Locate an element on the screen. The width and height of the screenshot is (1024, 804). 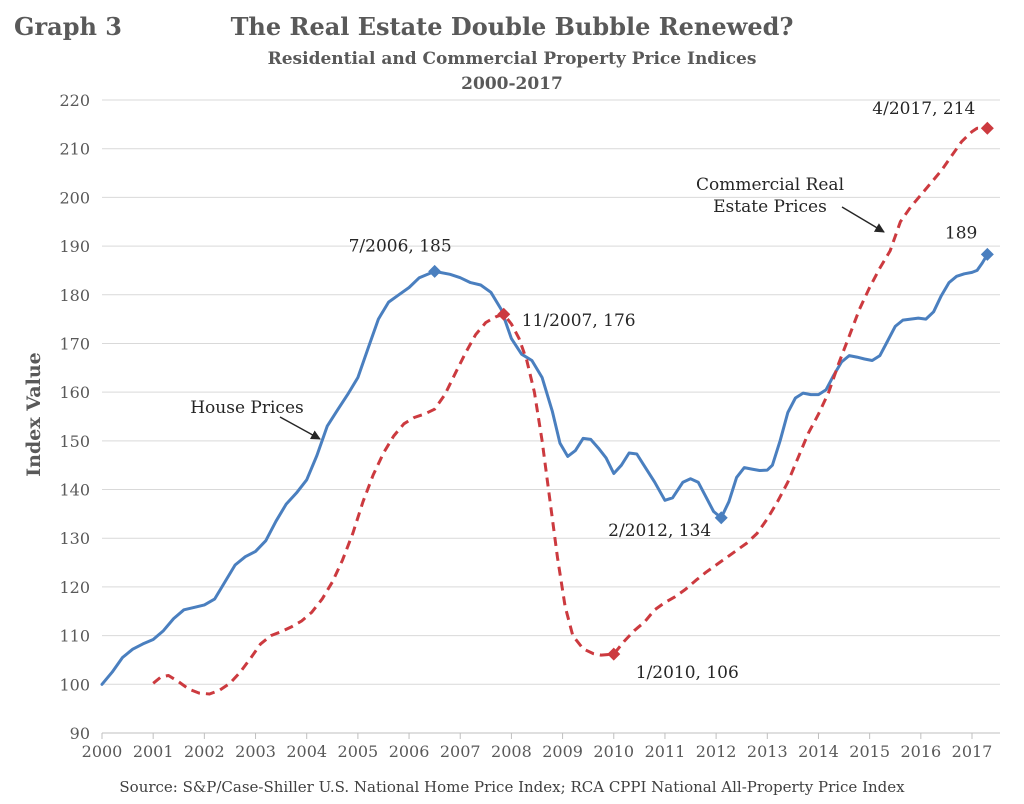
x-tick-label-2005: 2005 is located at coordinates (358, 751).